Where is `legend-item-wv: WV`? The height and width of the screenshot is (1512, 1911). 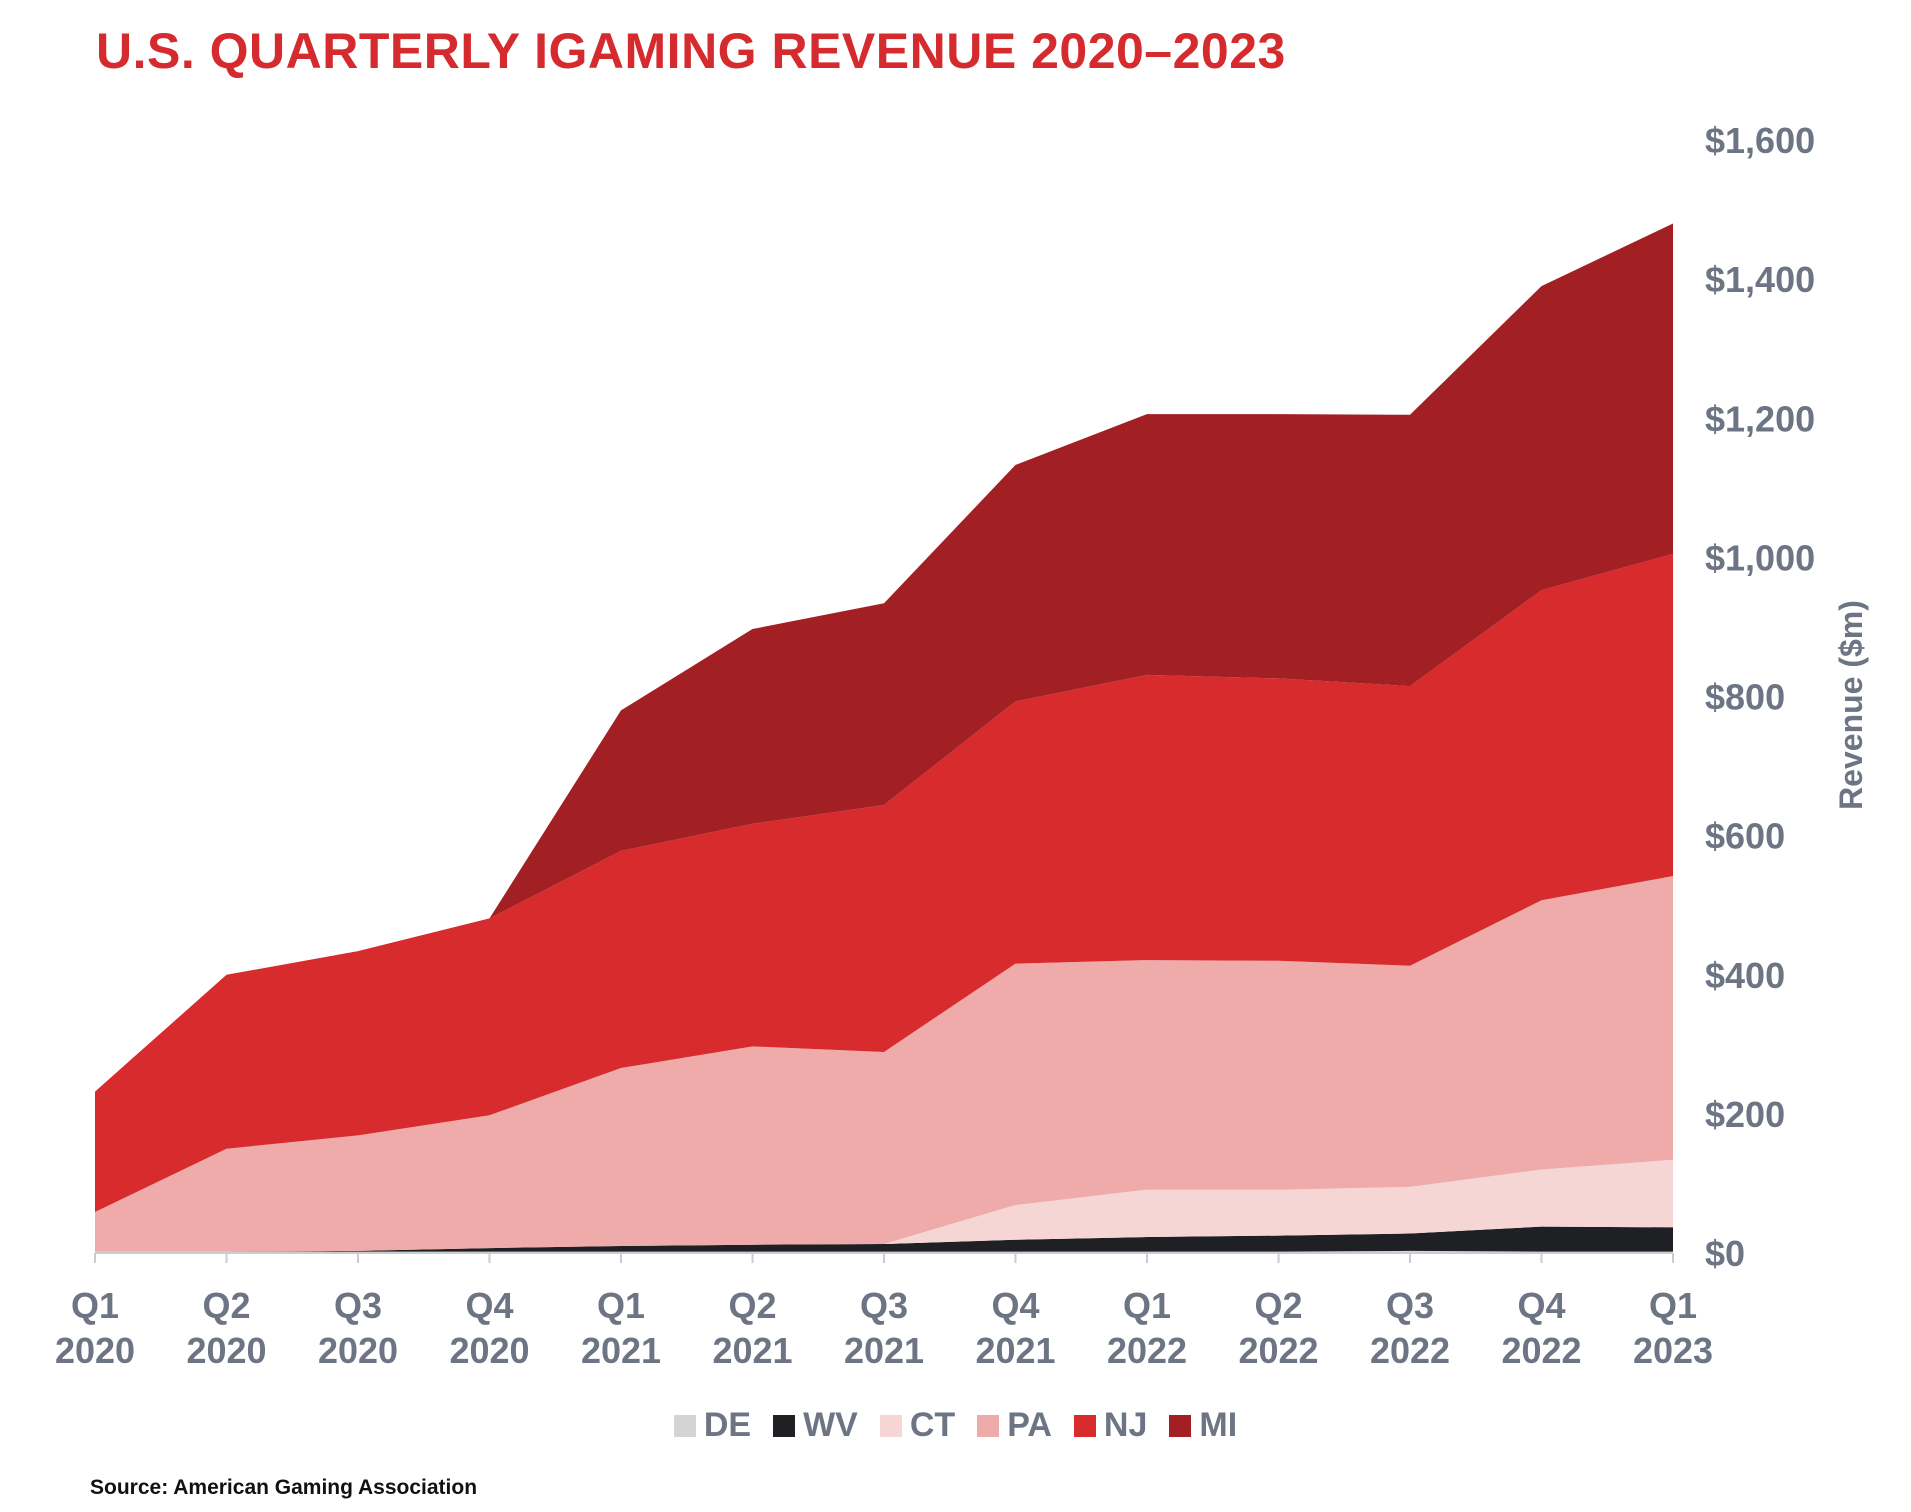
legend-item-wv: WV is located at coordinates (815, 1425).